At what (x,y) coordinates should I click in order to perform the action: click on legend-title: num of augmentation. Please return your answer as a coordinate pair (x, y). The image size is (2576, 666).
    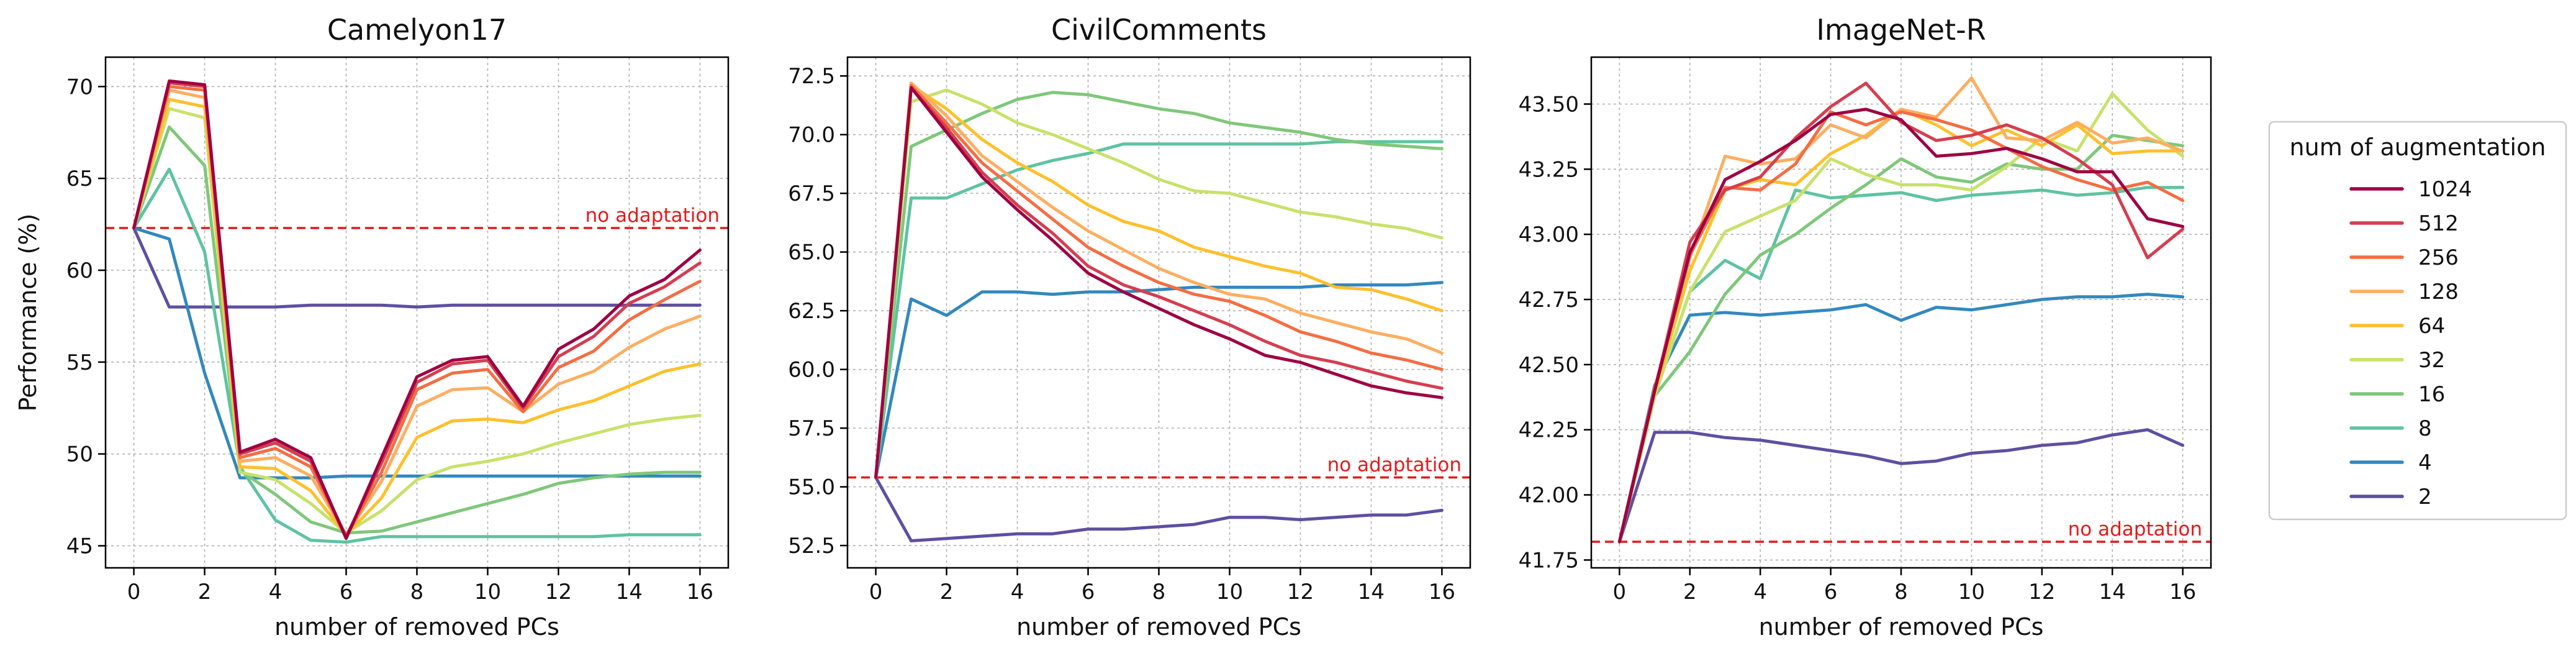
    Looking at the image, I should click on (2418, 147).